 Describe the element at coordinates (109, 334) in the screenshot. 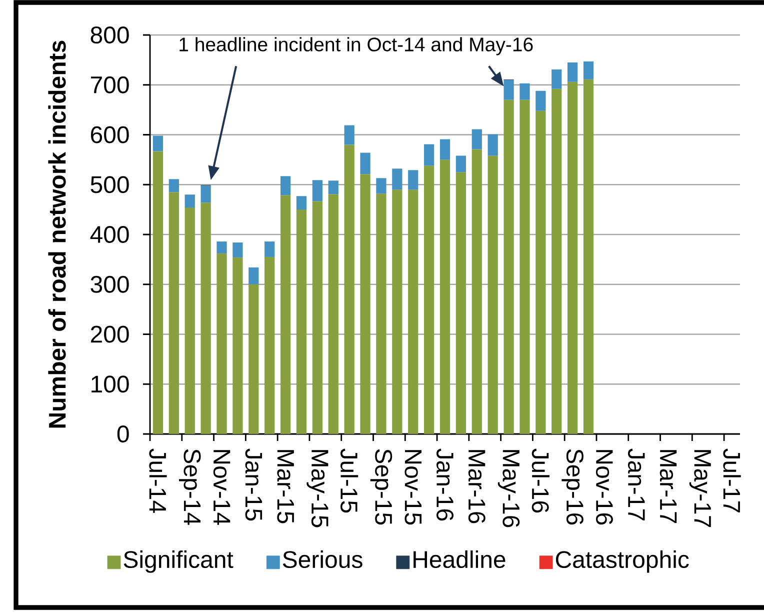

I see `y-tick-label: 200` at that location.